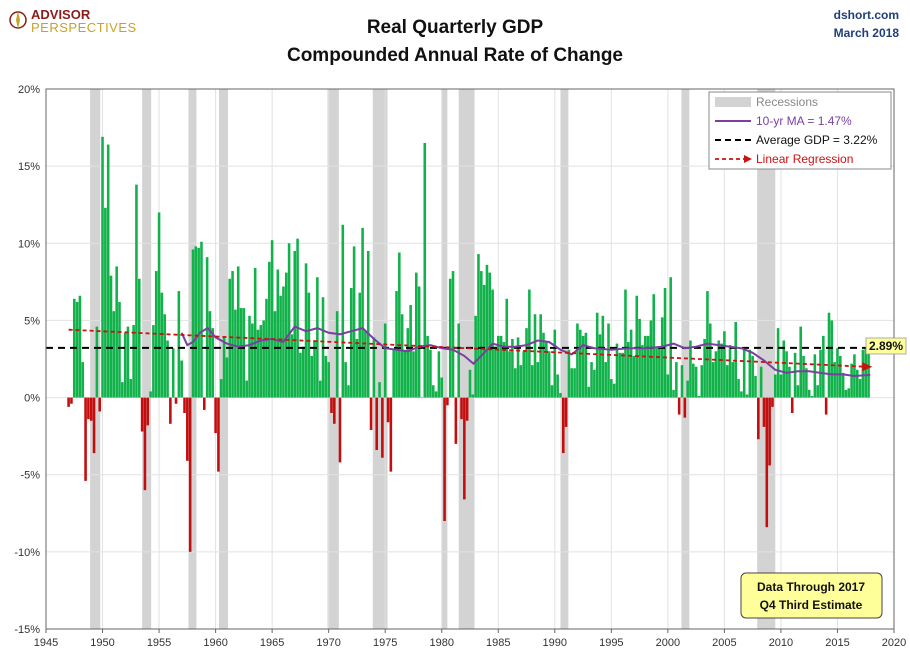 This screenshot has width=910, height=661. Describe the element at coordinates (29, 244) in the screenshot. I see `y-tick-label: 10%` at that location.